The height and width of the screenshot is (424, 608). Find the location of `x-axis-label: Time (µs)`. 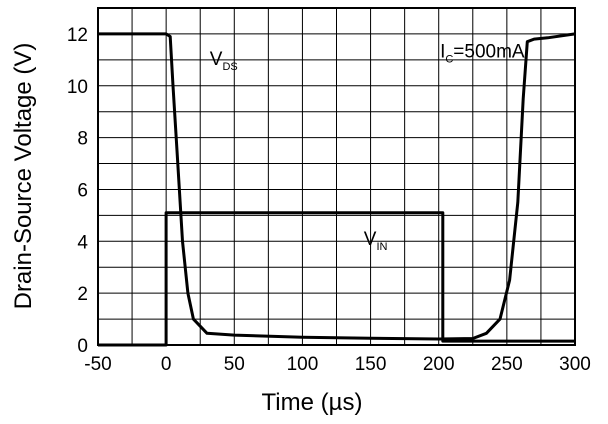

x-axis-label: Time (µs) is located at coordinates (312, 402).